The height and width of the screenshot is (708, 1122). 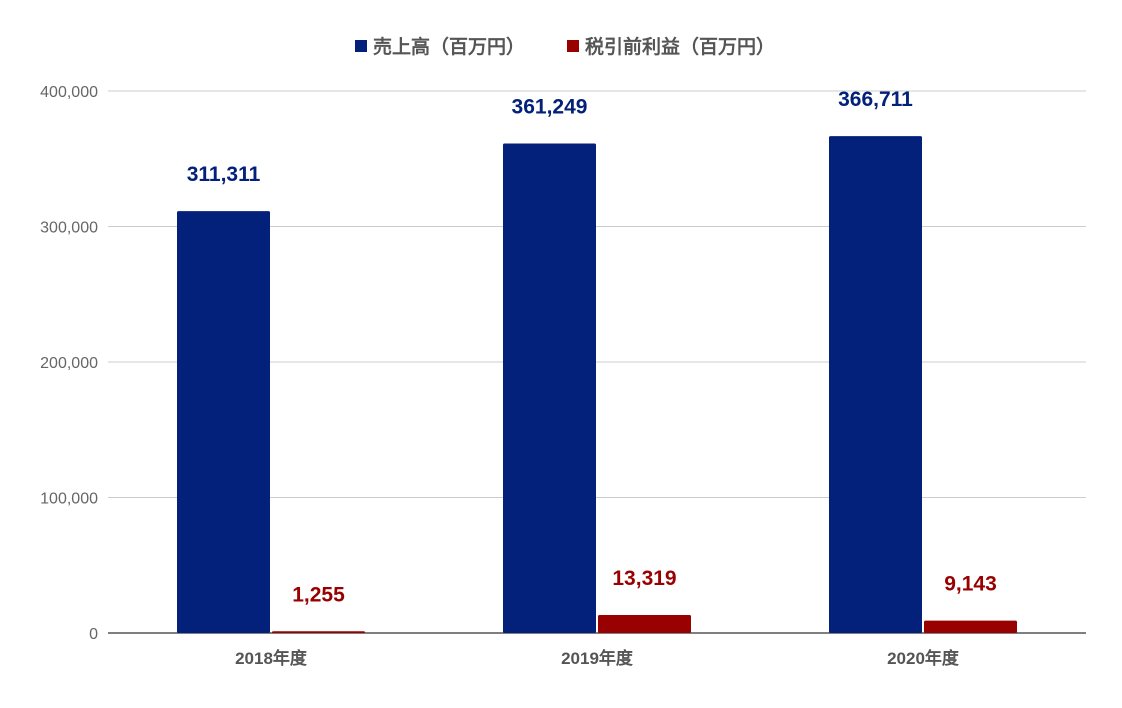 What do you see at coordinates (875, 99) in the screenshot?
I see `sales-data-label: 366,711` at bounding box center [875, 99].